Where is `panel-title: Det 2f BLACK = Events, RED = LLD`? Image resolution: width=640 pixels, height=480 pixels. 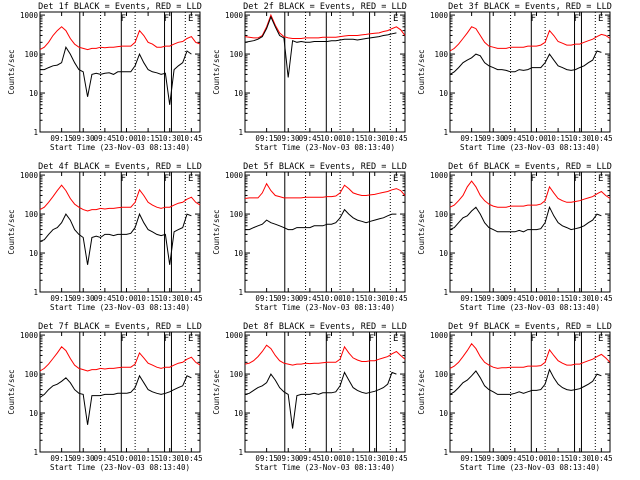
panel-title: Det 2f BLACK = Events, RED = LLD is located at coordinates (325, 7).